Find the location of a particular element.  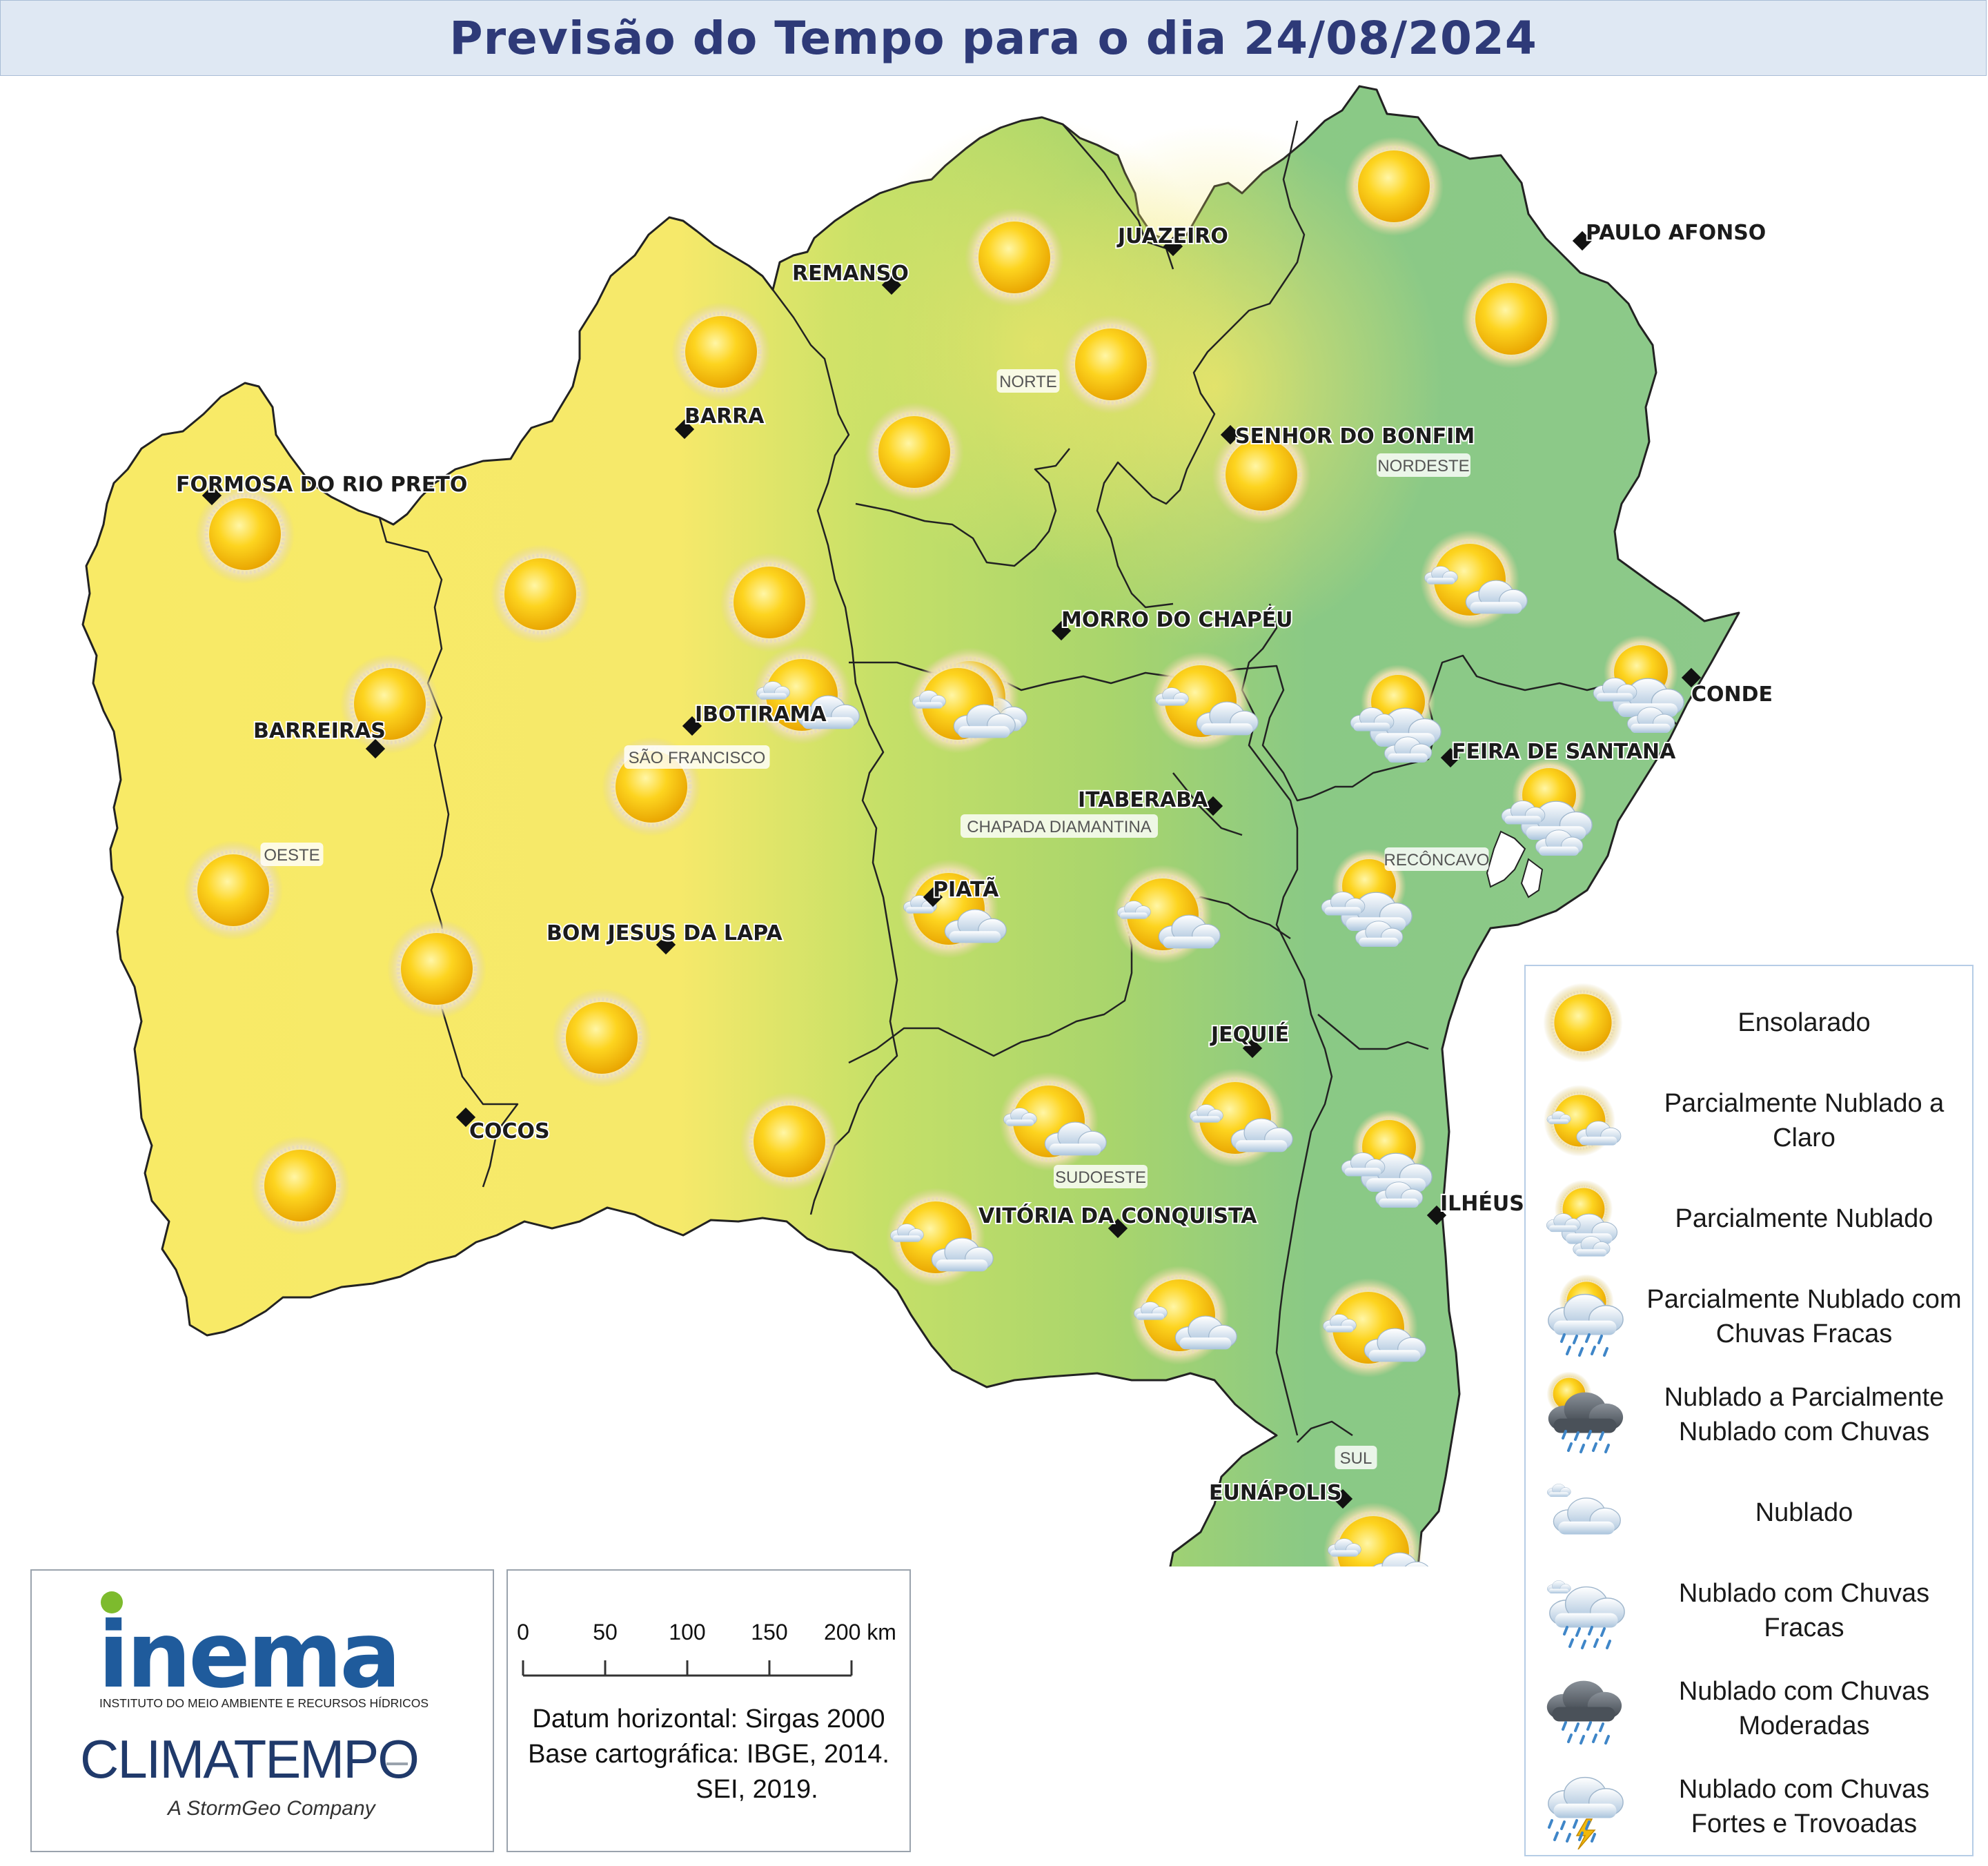

city-marker: BOM JESUS DA LAPA is located at coordinates (664, 937).